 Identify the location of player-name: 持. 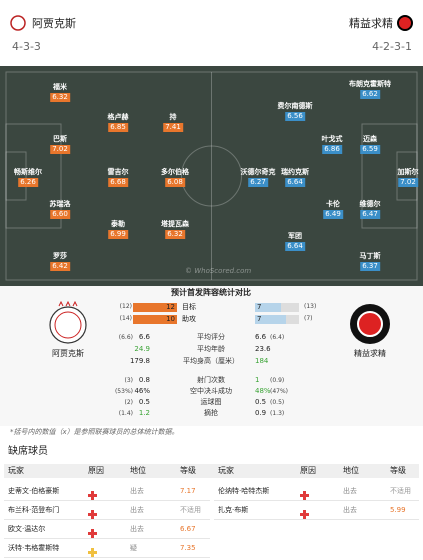
(173, 117).